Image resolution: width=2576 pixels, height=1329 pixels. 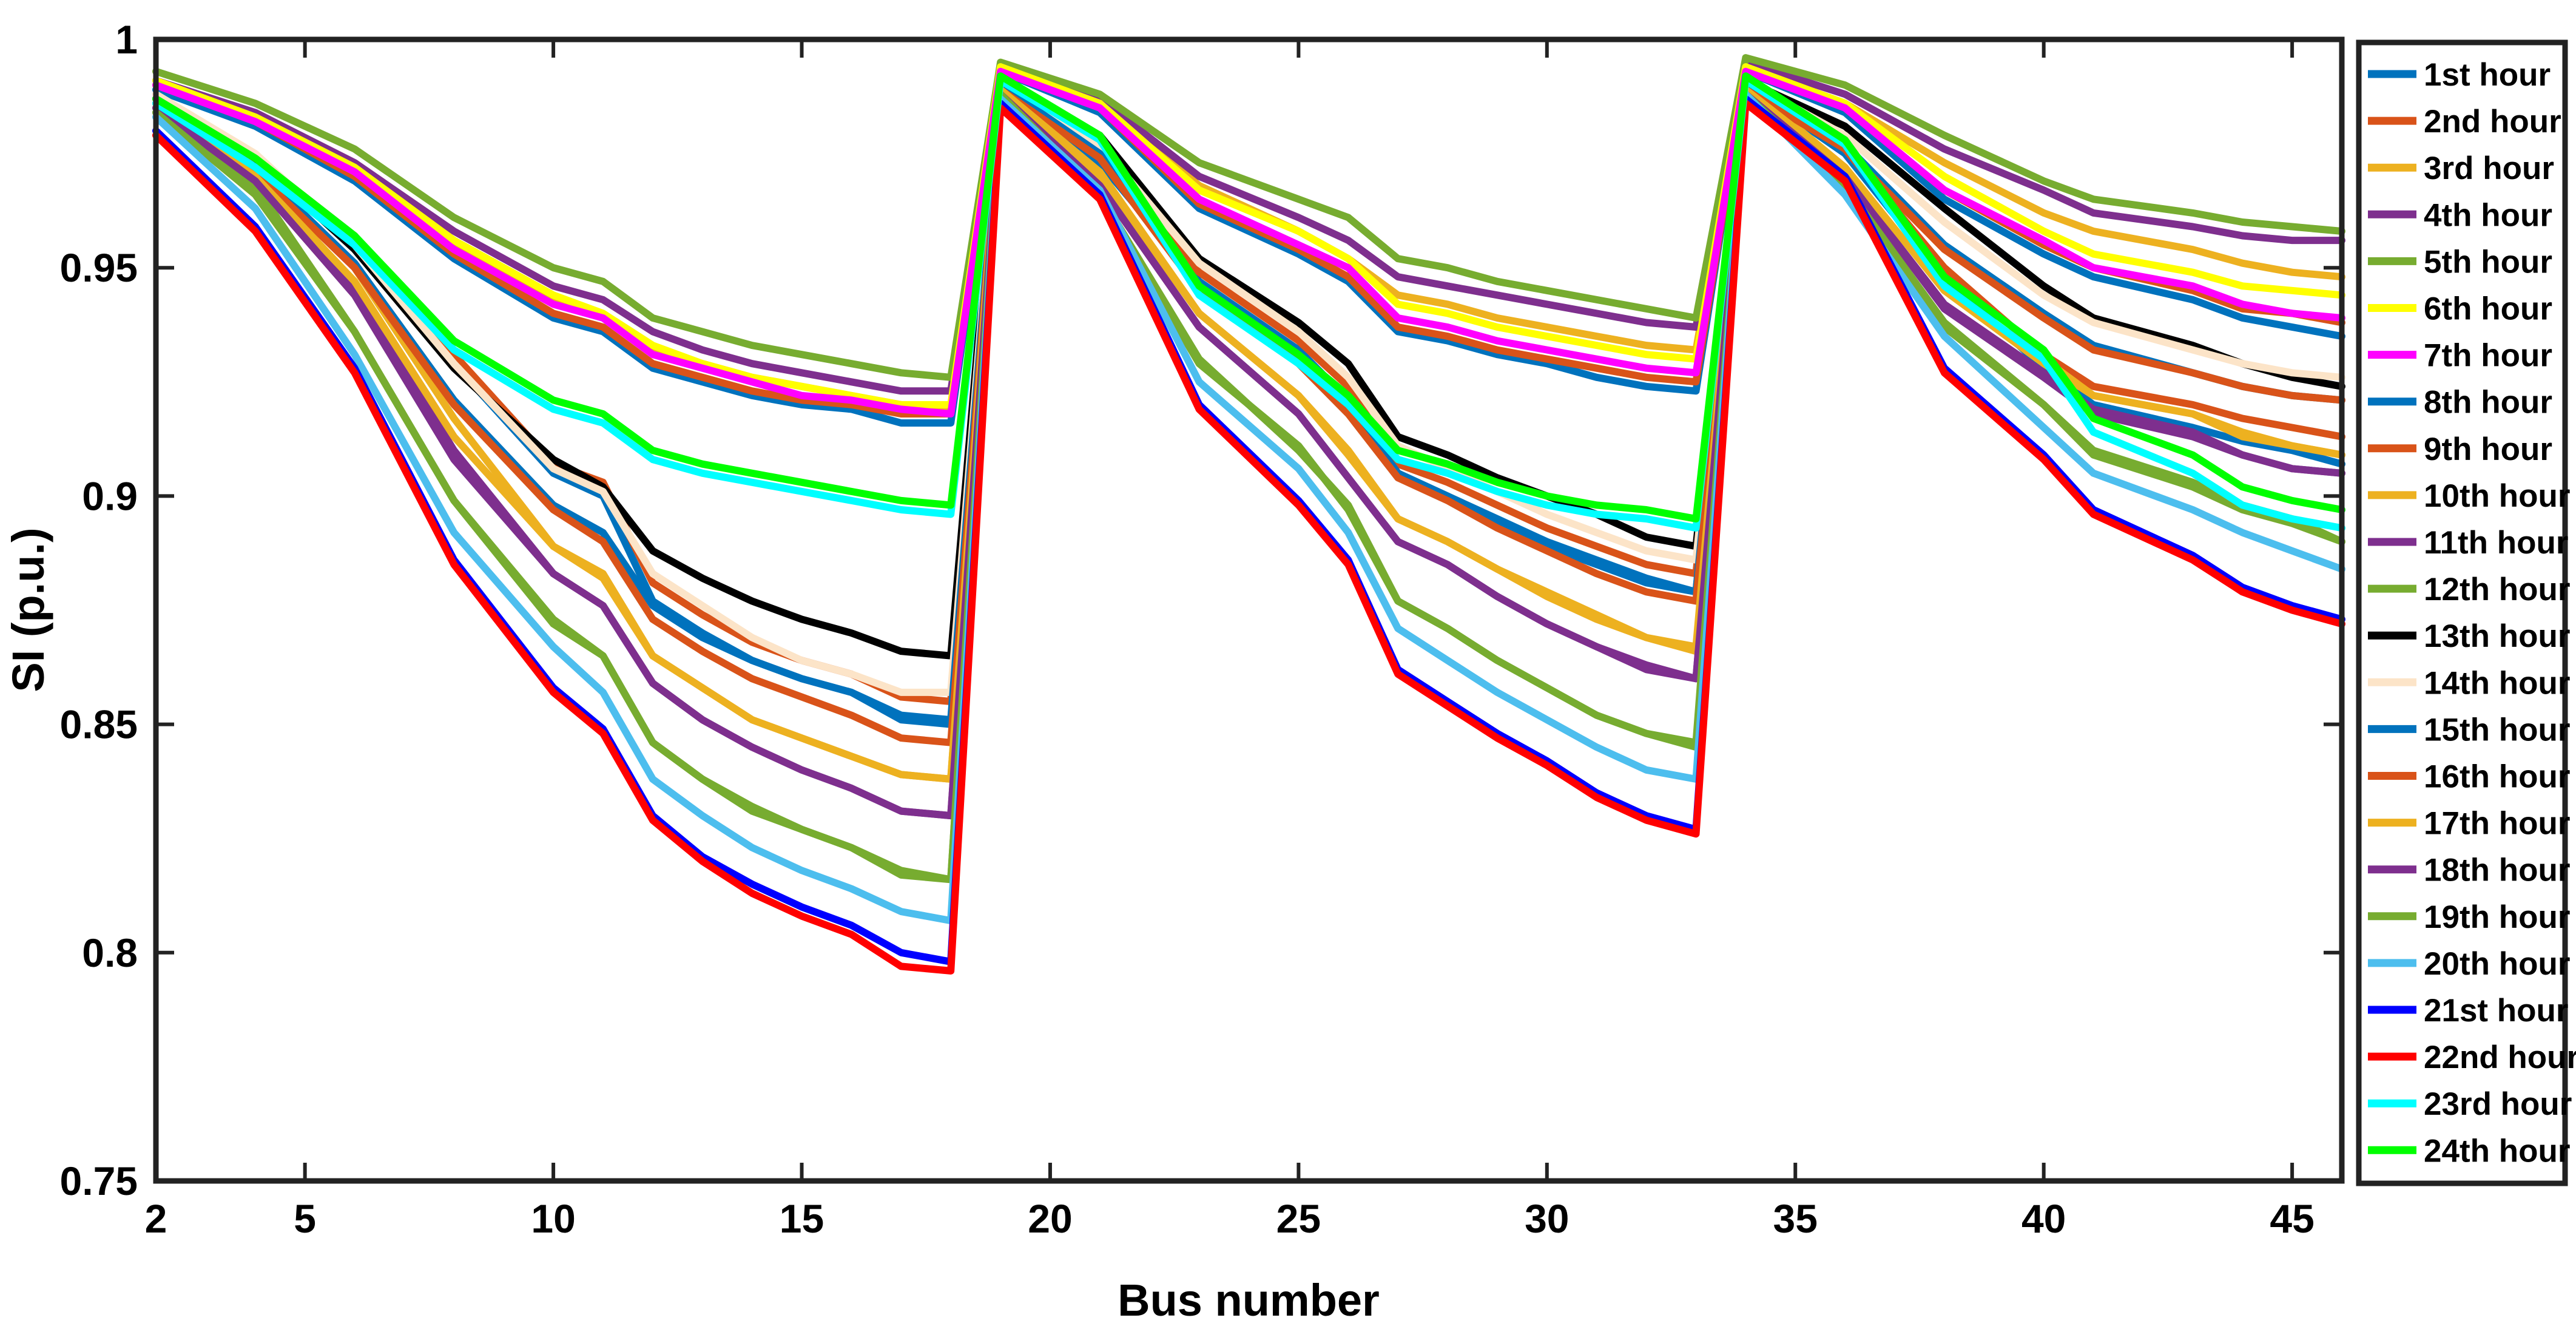 What do you see at coordinates (2497, 636) in the screenshot?
I see `legend-label: 13th hour` at bounding box center [2497, 636].